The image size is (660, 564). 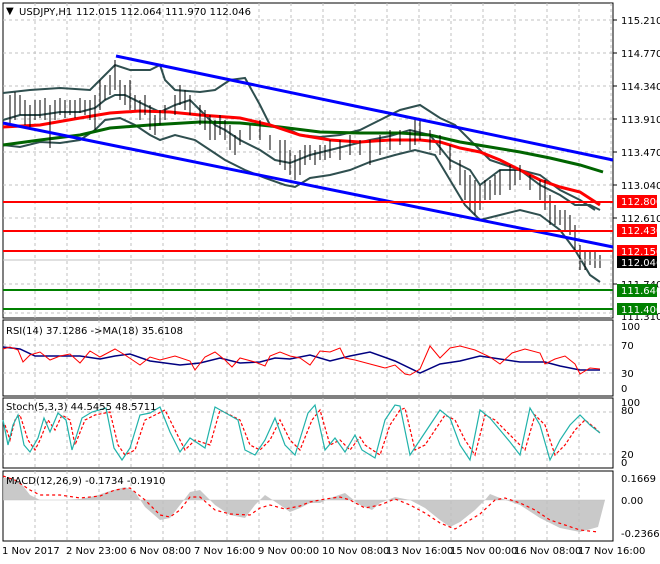 I want to click on svg-text: 113.910, so click(x=640, y=120).